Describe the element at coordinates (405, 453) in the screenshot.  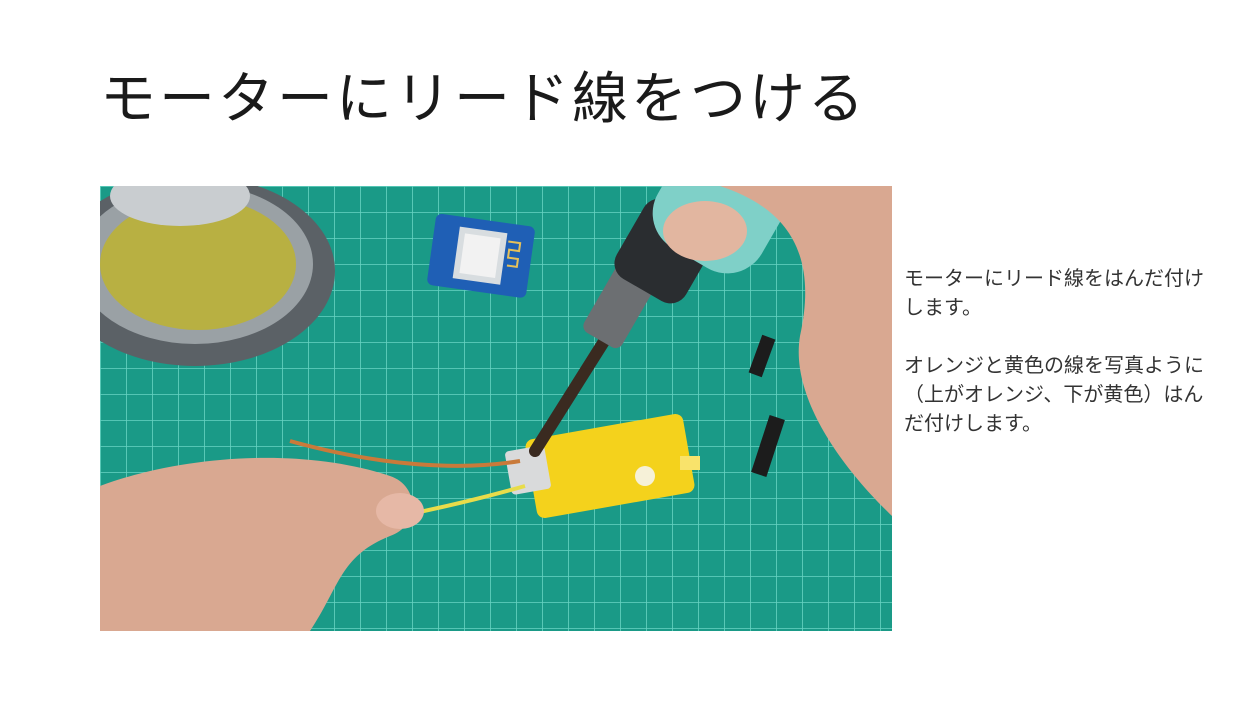
I see `orange-wire` at that location.